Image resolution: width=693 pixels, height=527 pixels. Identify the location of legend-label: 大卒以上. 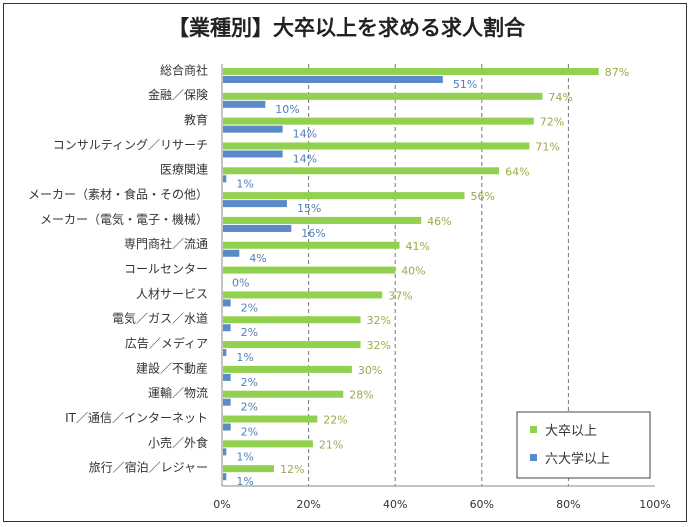
(571, 431).